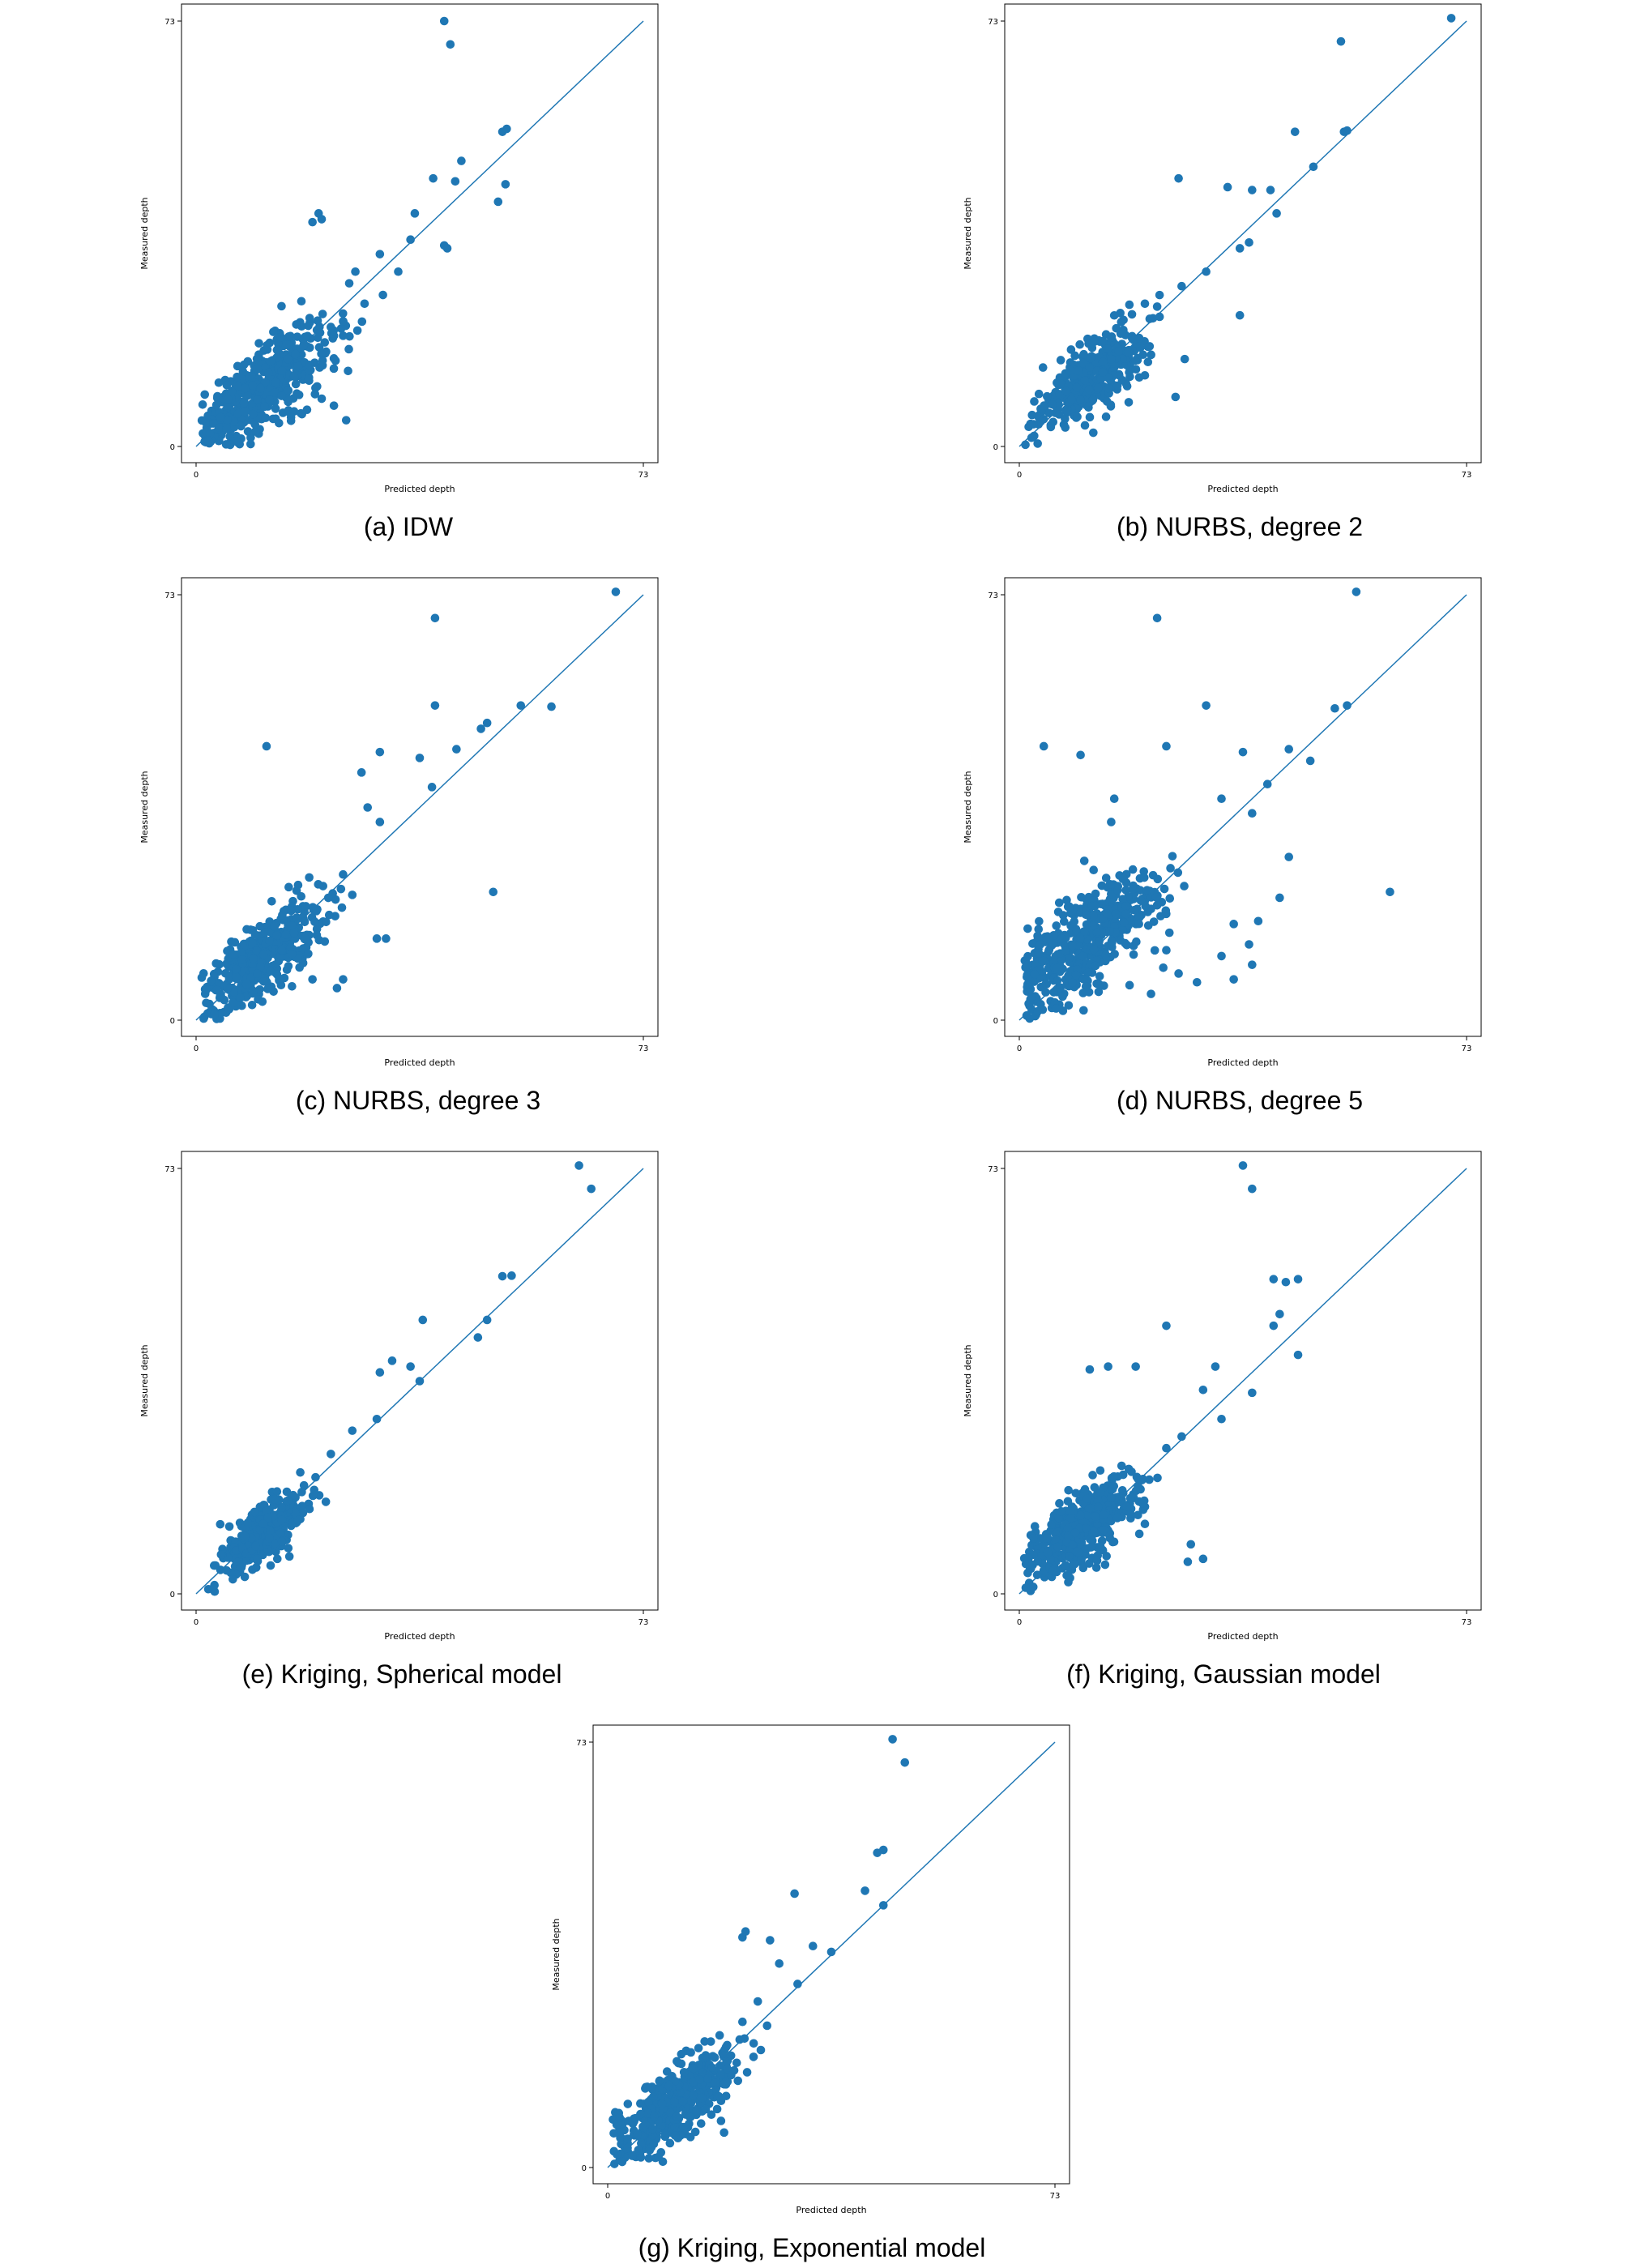 This screenshot has height=2268, width=1627. I want to click on x-tick-label: 73, so click(1467, 1622).